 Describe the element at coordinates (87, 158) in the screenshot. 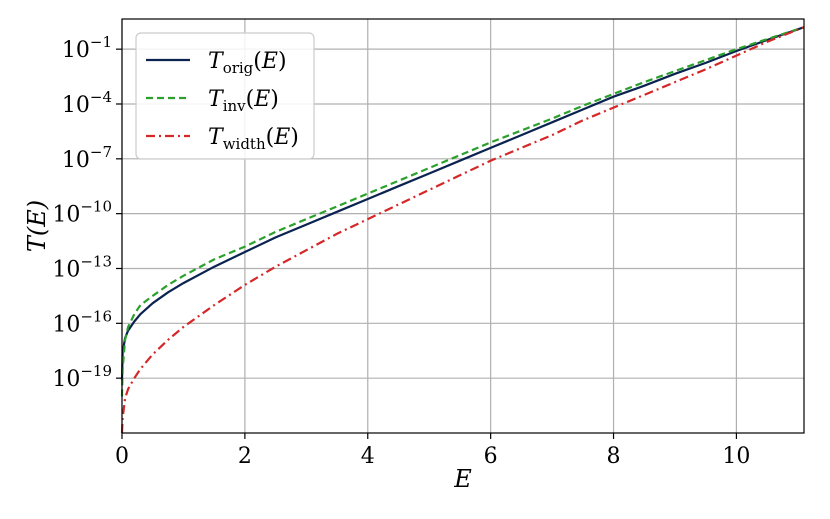

I see `y-tick-label: 10⁻⁷` at that location.